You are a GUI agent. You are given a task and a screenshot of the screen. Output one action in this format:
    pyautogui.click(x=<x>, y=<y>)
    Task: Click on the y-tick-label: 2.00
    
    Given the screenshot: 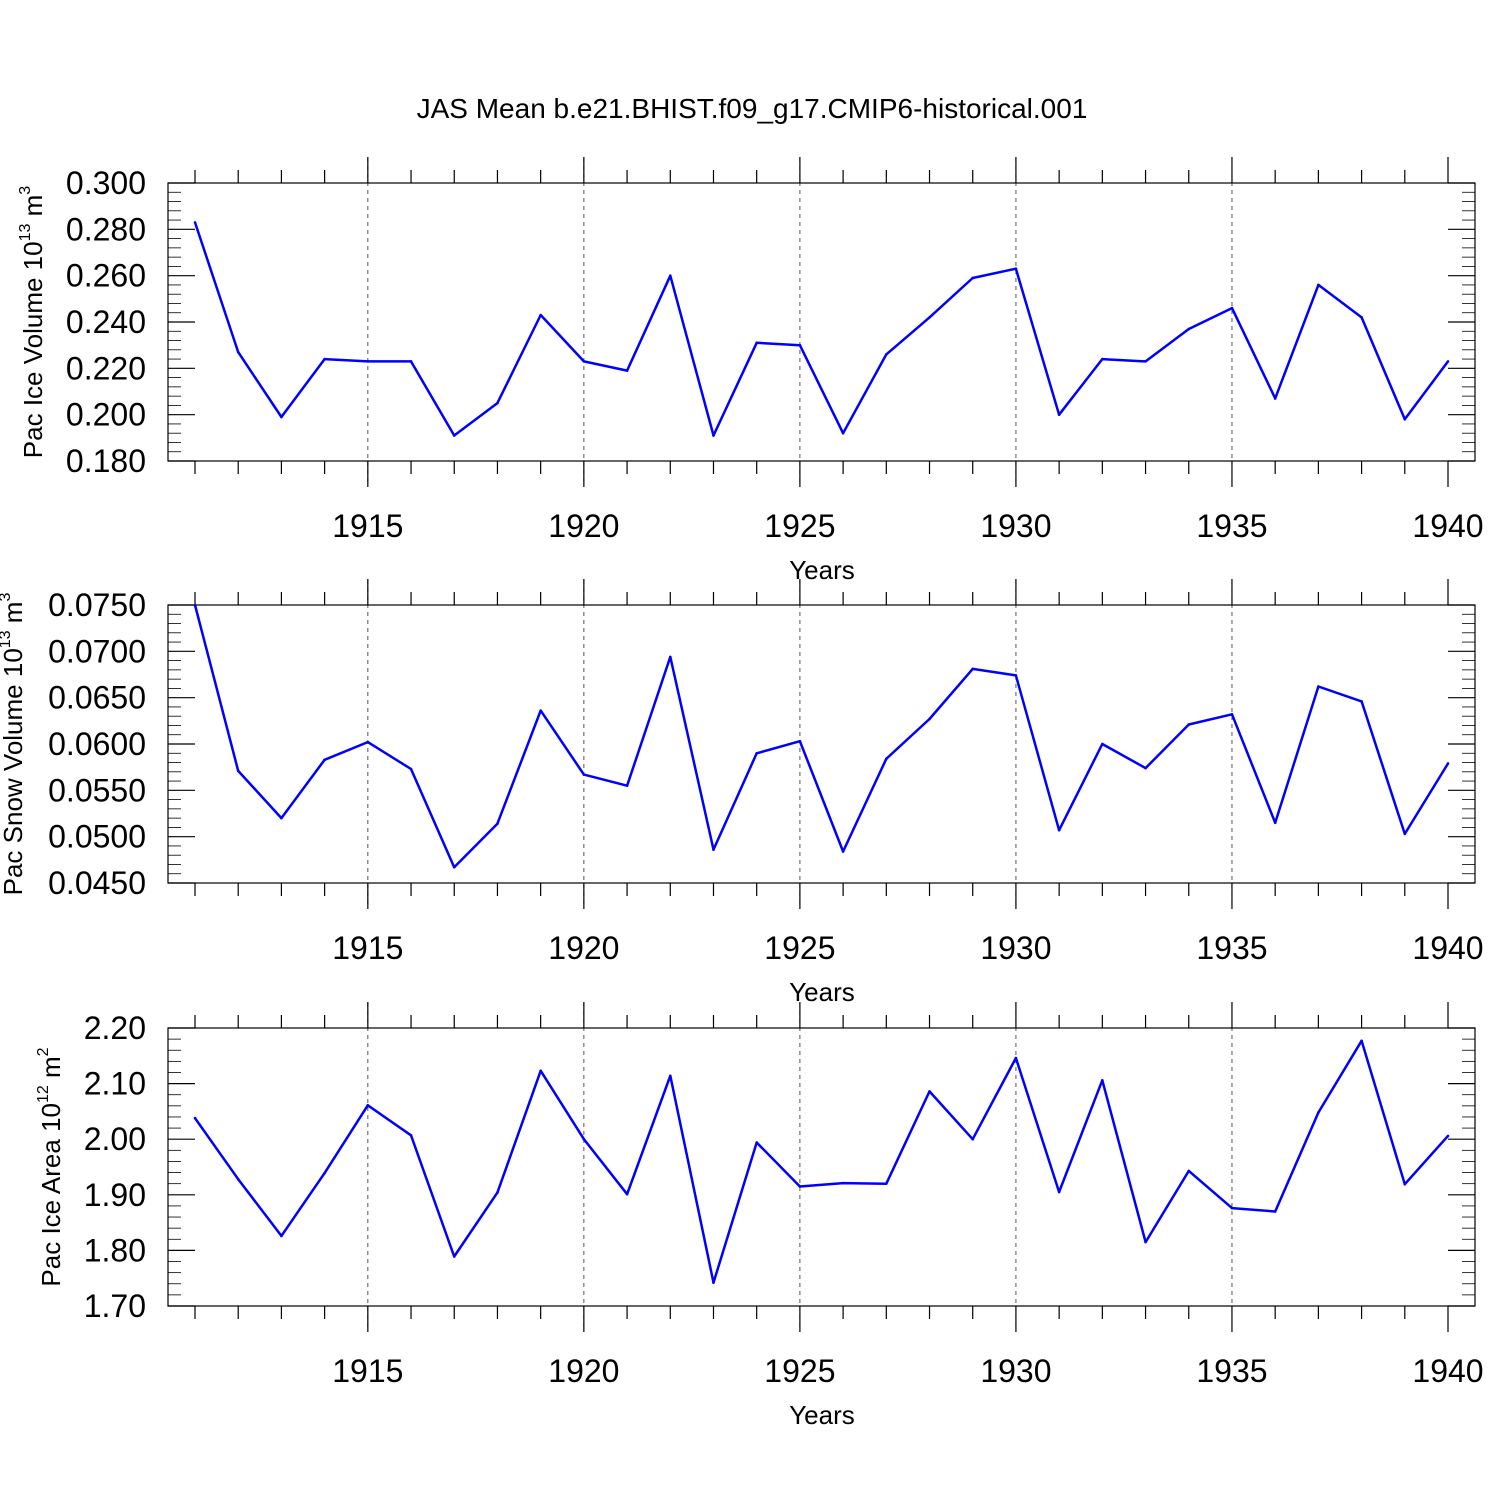 What is the action you would take?
    pyautogui.click(x=115, y=1139)
    